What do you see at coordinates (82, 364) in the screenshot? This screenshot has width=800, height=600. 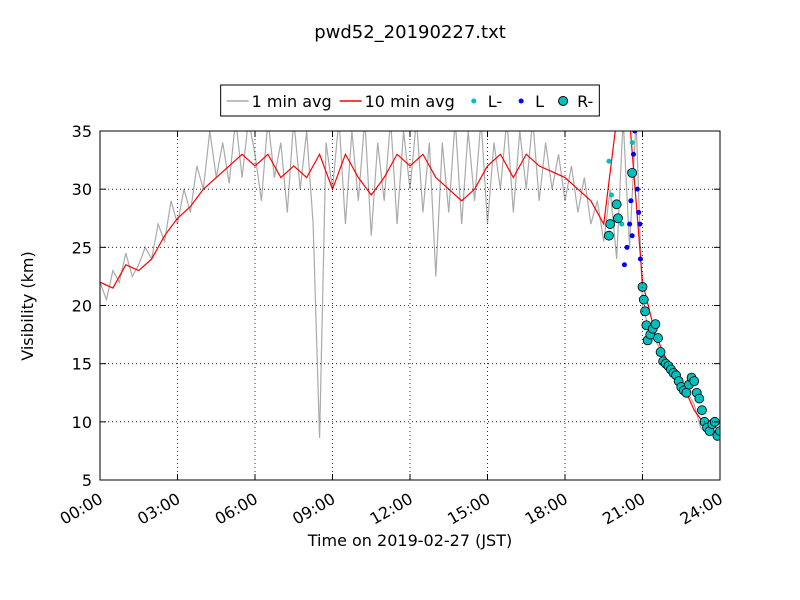 I see `y-tick-label: 15` at bounding box center [82, 364].